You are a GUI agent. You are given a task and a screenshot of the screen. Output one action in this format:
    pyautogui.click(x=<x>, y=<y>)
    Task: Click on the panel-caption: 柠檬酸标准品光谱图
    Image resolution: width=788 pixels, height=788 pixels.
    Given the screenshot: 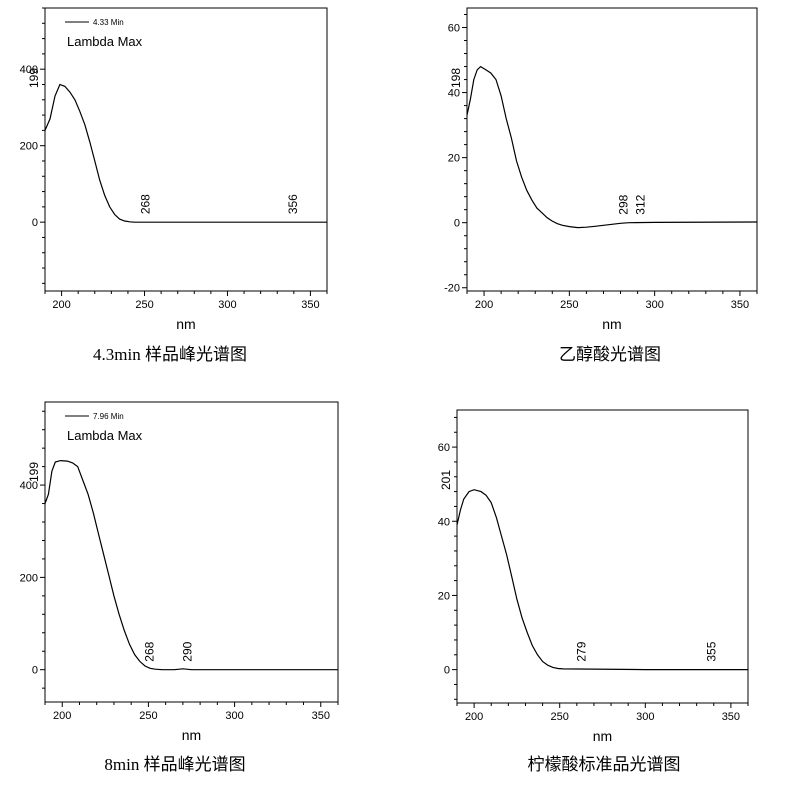 What is the action you would take?
    pyautogui.click(x=604, y=764)
    